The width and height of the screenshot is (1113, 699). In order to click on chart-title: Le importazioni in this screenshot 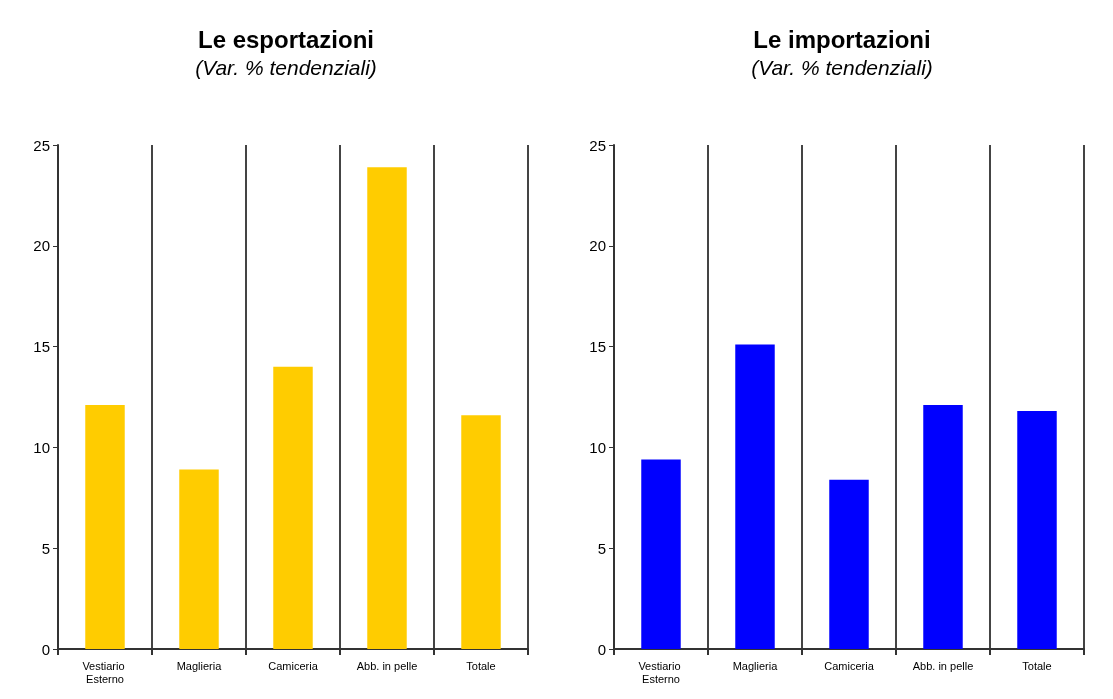, I will do `click(842, 39)`.